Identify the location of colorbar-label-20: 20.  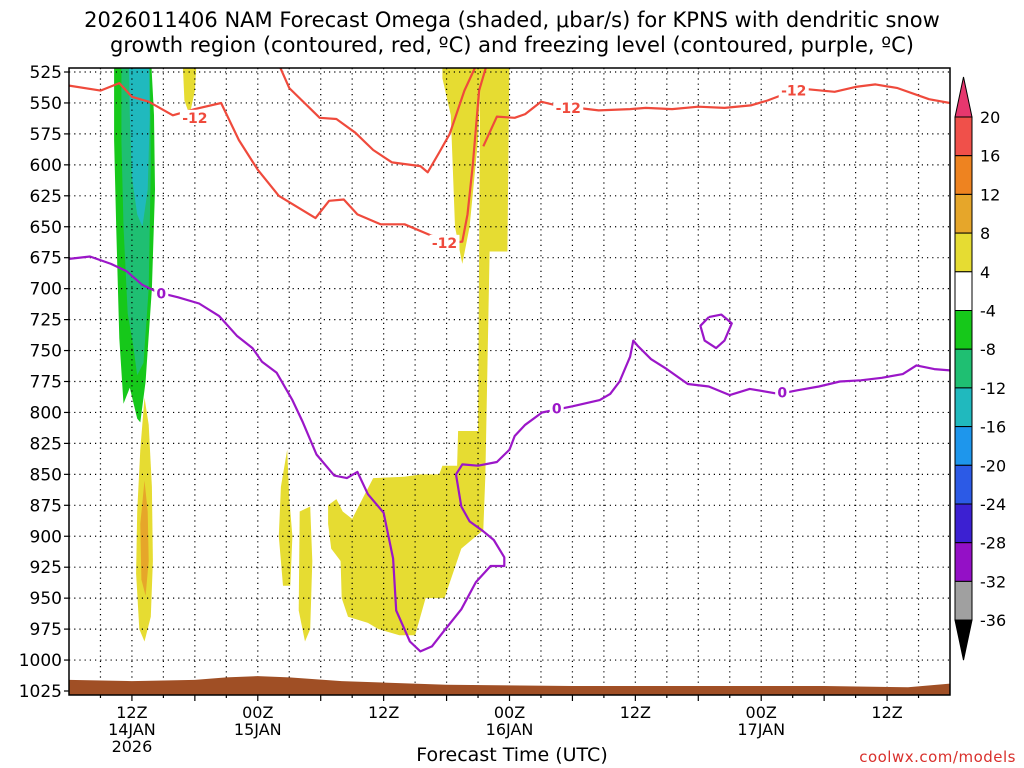
(990, 117).